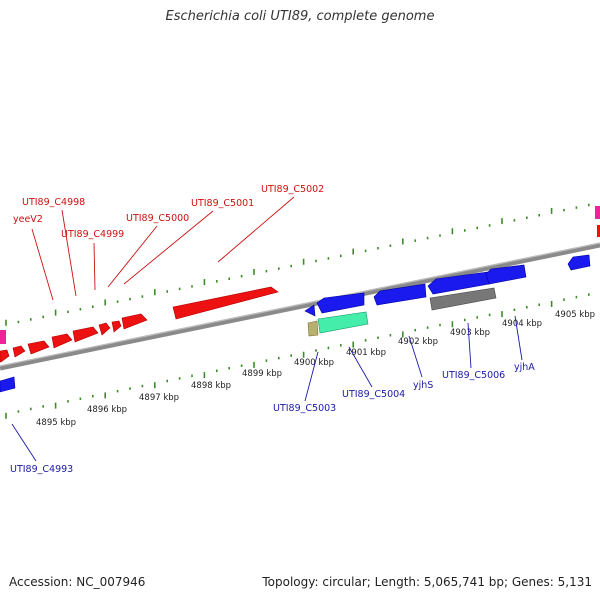 The image size is (600, 600). What do you see at coordinates (28, 219) in the screenshot?
I see `forward-gene-label: yeeV2` at bounding box center [28, 219].